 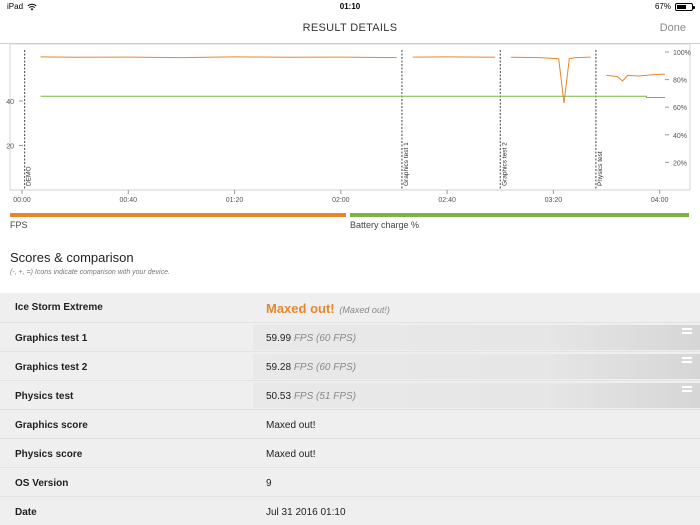 I want to click on table-row: OS Version 9, so click(x=350, y=482).